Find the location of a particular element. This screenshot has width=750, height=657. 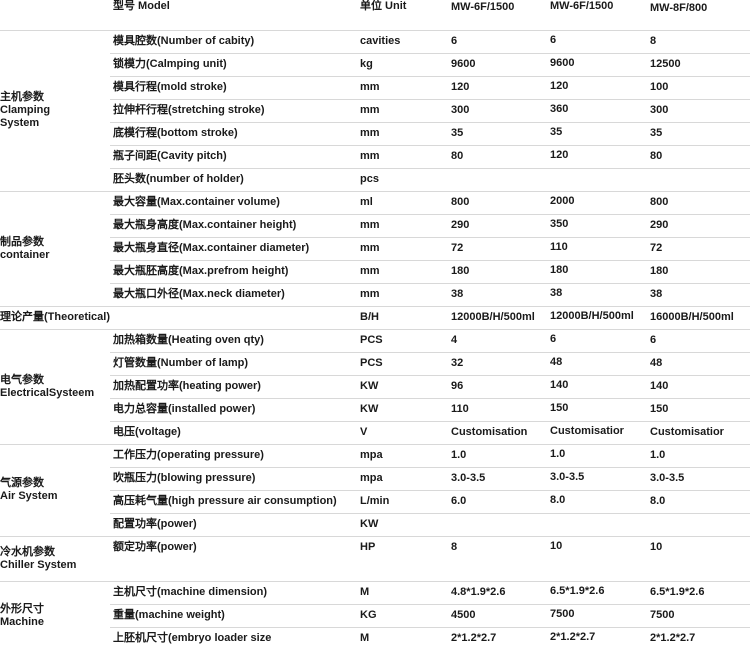

header-model-2: MW-6F/1500 is located at coordinates (582, 6).